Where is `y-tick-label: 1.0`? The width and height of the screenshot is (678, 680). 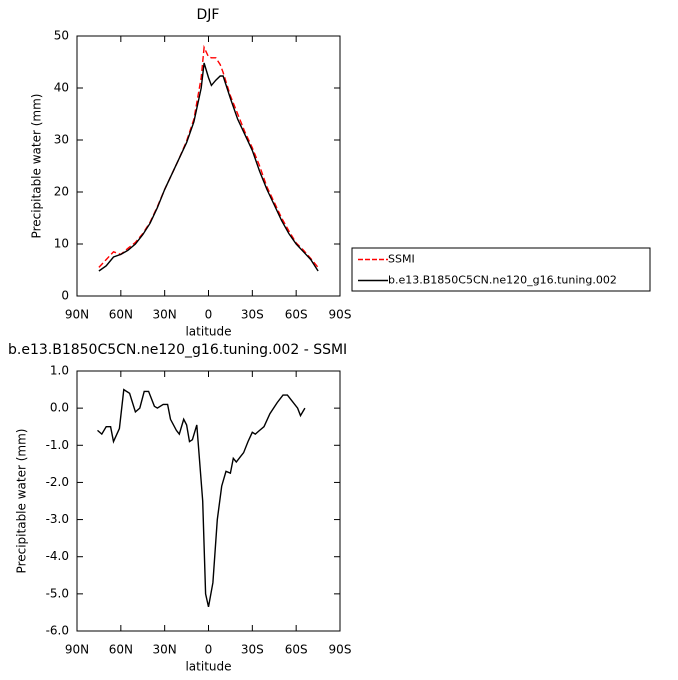
y-tick-label: 1.0 is located at coordinates (59, 371).